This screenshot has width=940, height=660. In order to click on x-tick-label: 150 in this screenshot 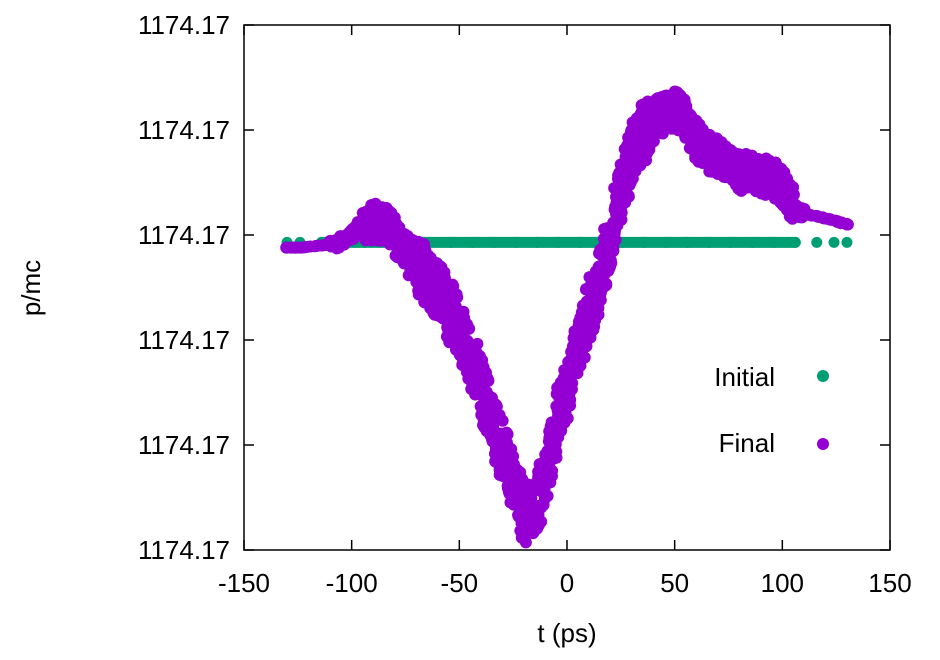, I will do `click(889, 583)`.